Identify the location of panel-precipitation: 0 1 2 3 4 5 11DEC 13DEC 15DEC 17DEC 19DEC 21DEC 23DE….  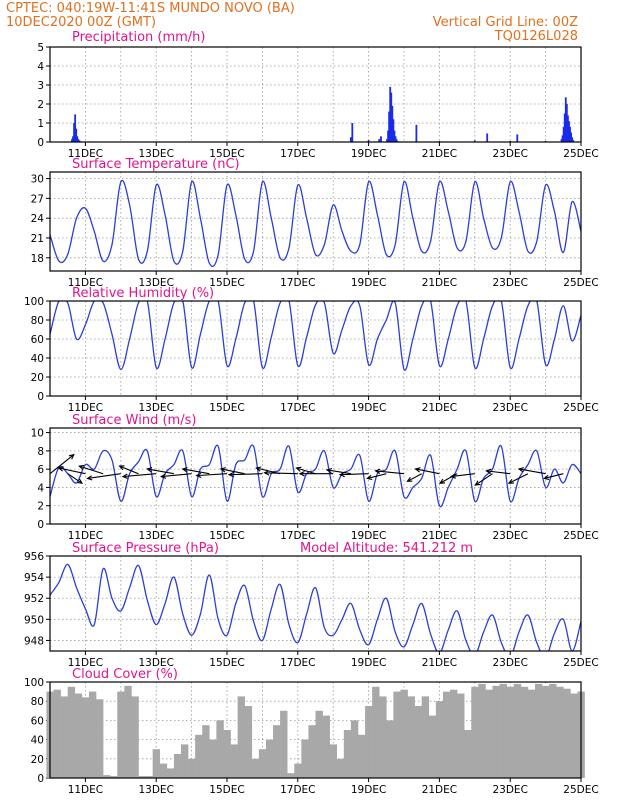
(317, 95).